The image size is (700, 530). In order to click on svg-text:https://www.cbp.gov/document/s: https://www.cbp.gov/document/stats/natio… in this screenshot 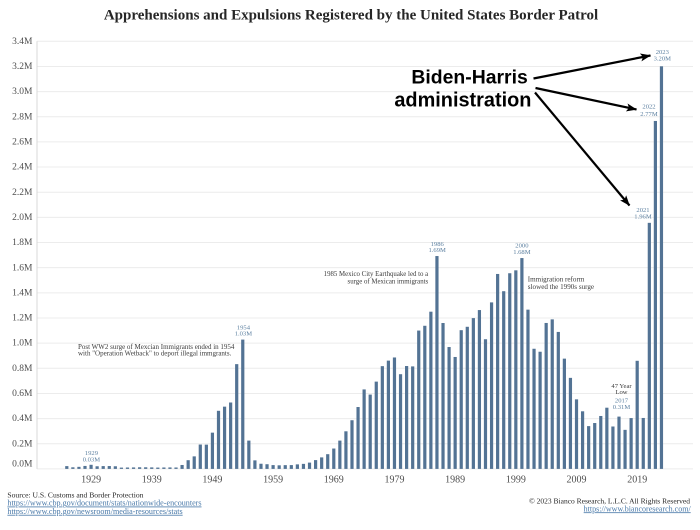, I will do `click(104, 503)`.